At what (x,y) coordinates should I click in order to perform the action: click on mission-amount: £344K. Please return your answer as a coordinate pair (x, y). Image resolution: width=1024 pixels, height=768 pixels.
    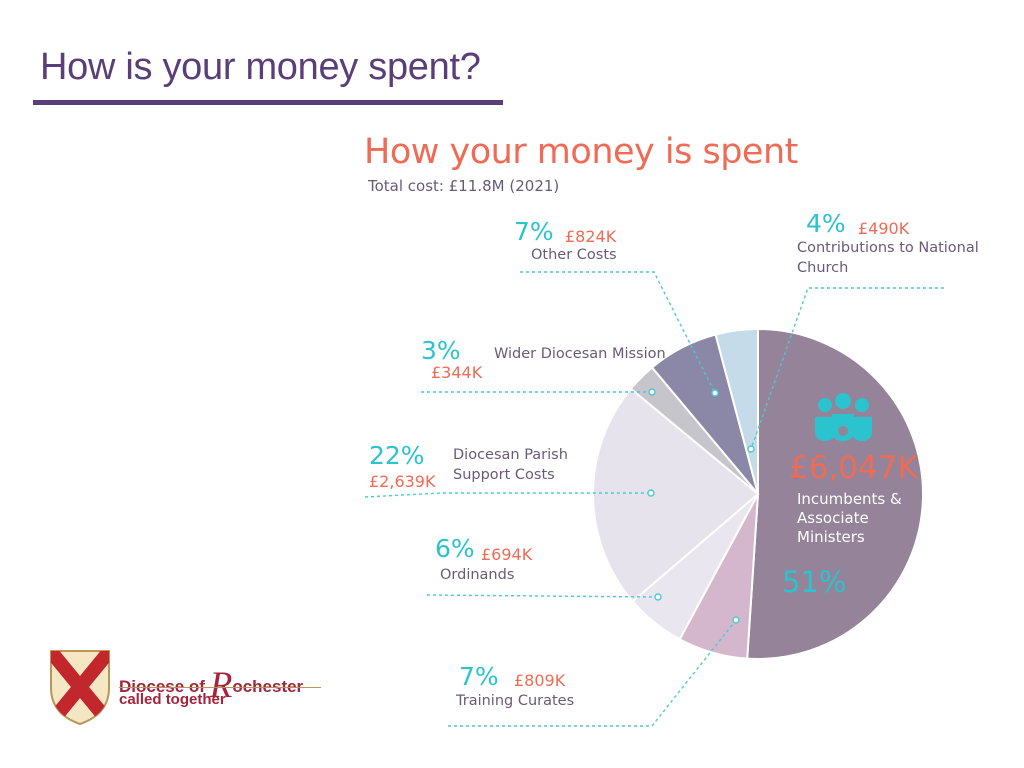
    Looking at the image, I should click on (457, 372).